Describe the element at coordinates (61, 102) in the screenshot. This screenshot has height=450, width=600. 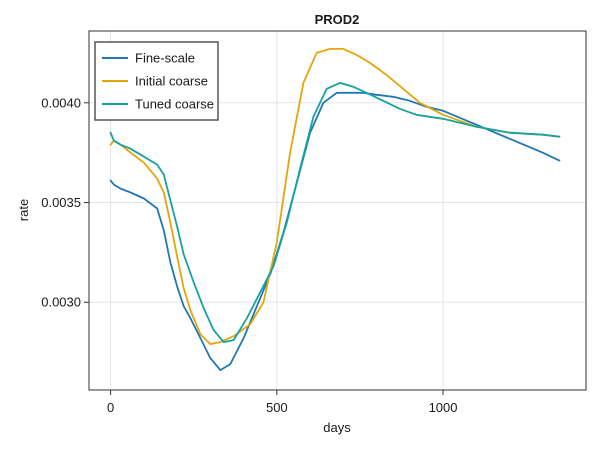
I see `y-tick-label: 0.0040` at that location.